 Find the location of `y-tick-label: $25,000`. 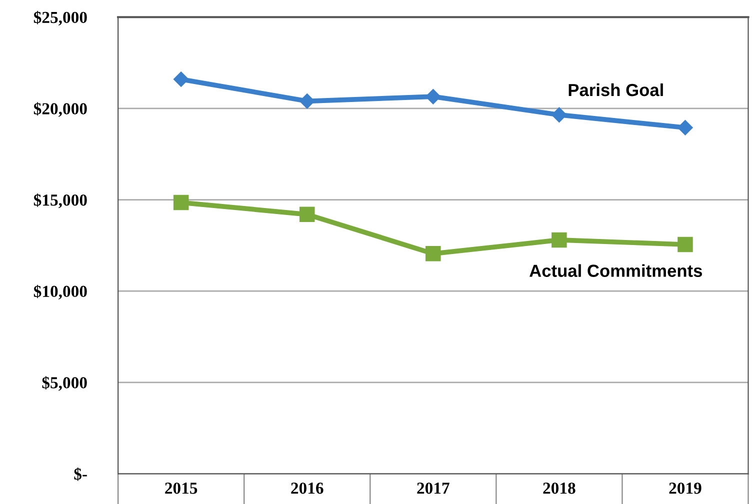

y-tick-label: $25,000 is located at coordinates (60, 18).